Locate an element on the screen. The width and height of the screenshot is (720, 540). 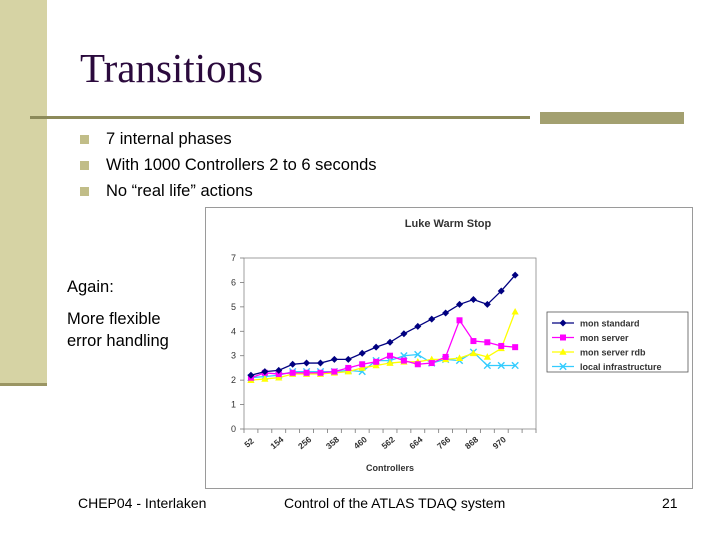
x-tick-label: 154 is located at coordinates (277, 442).